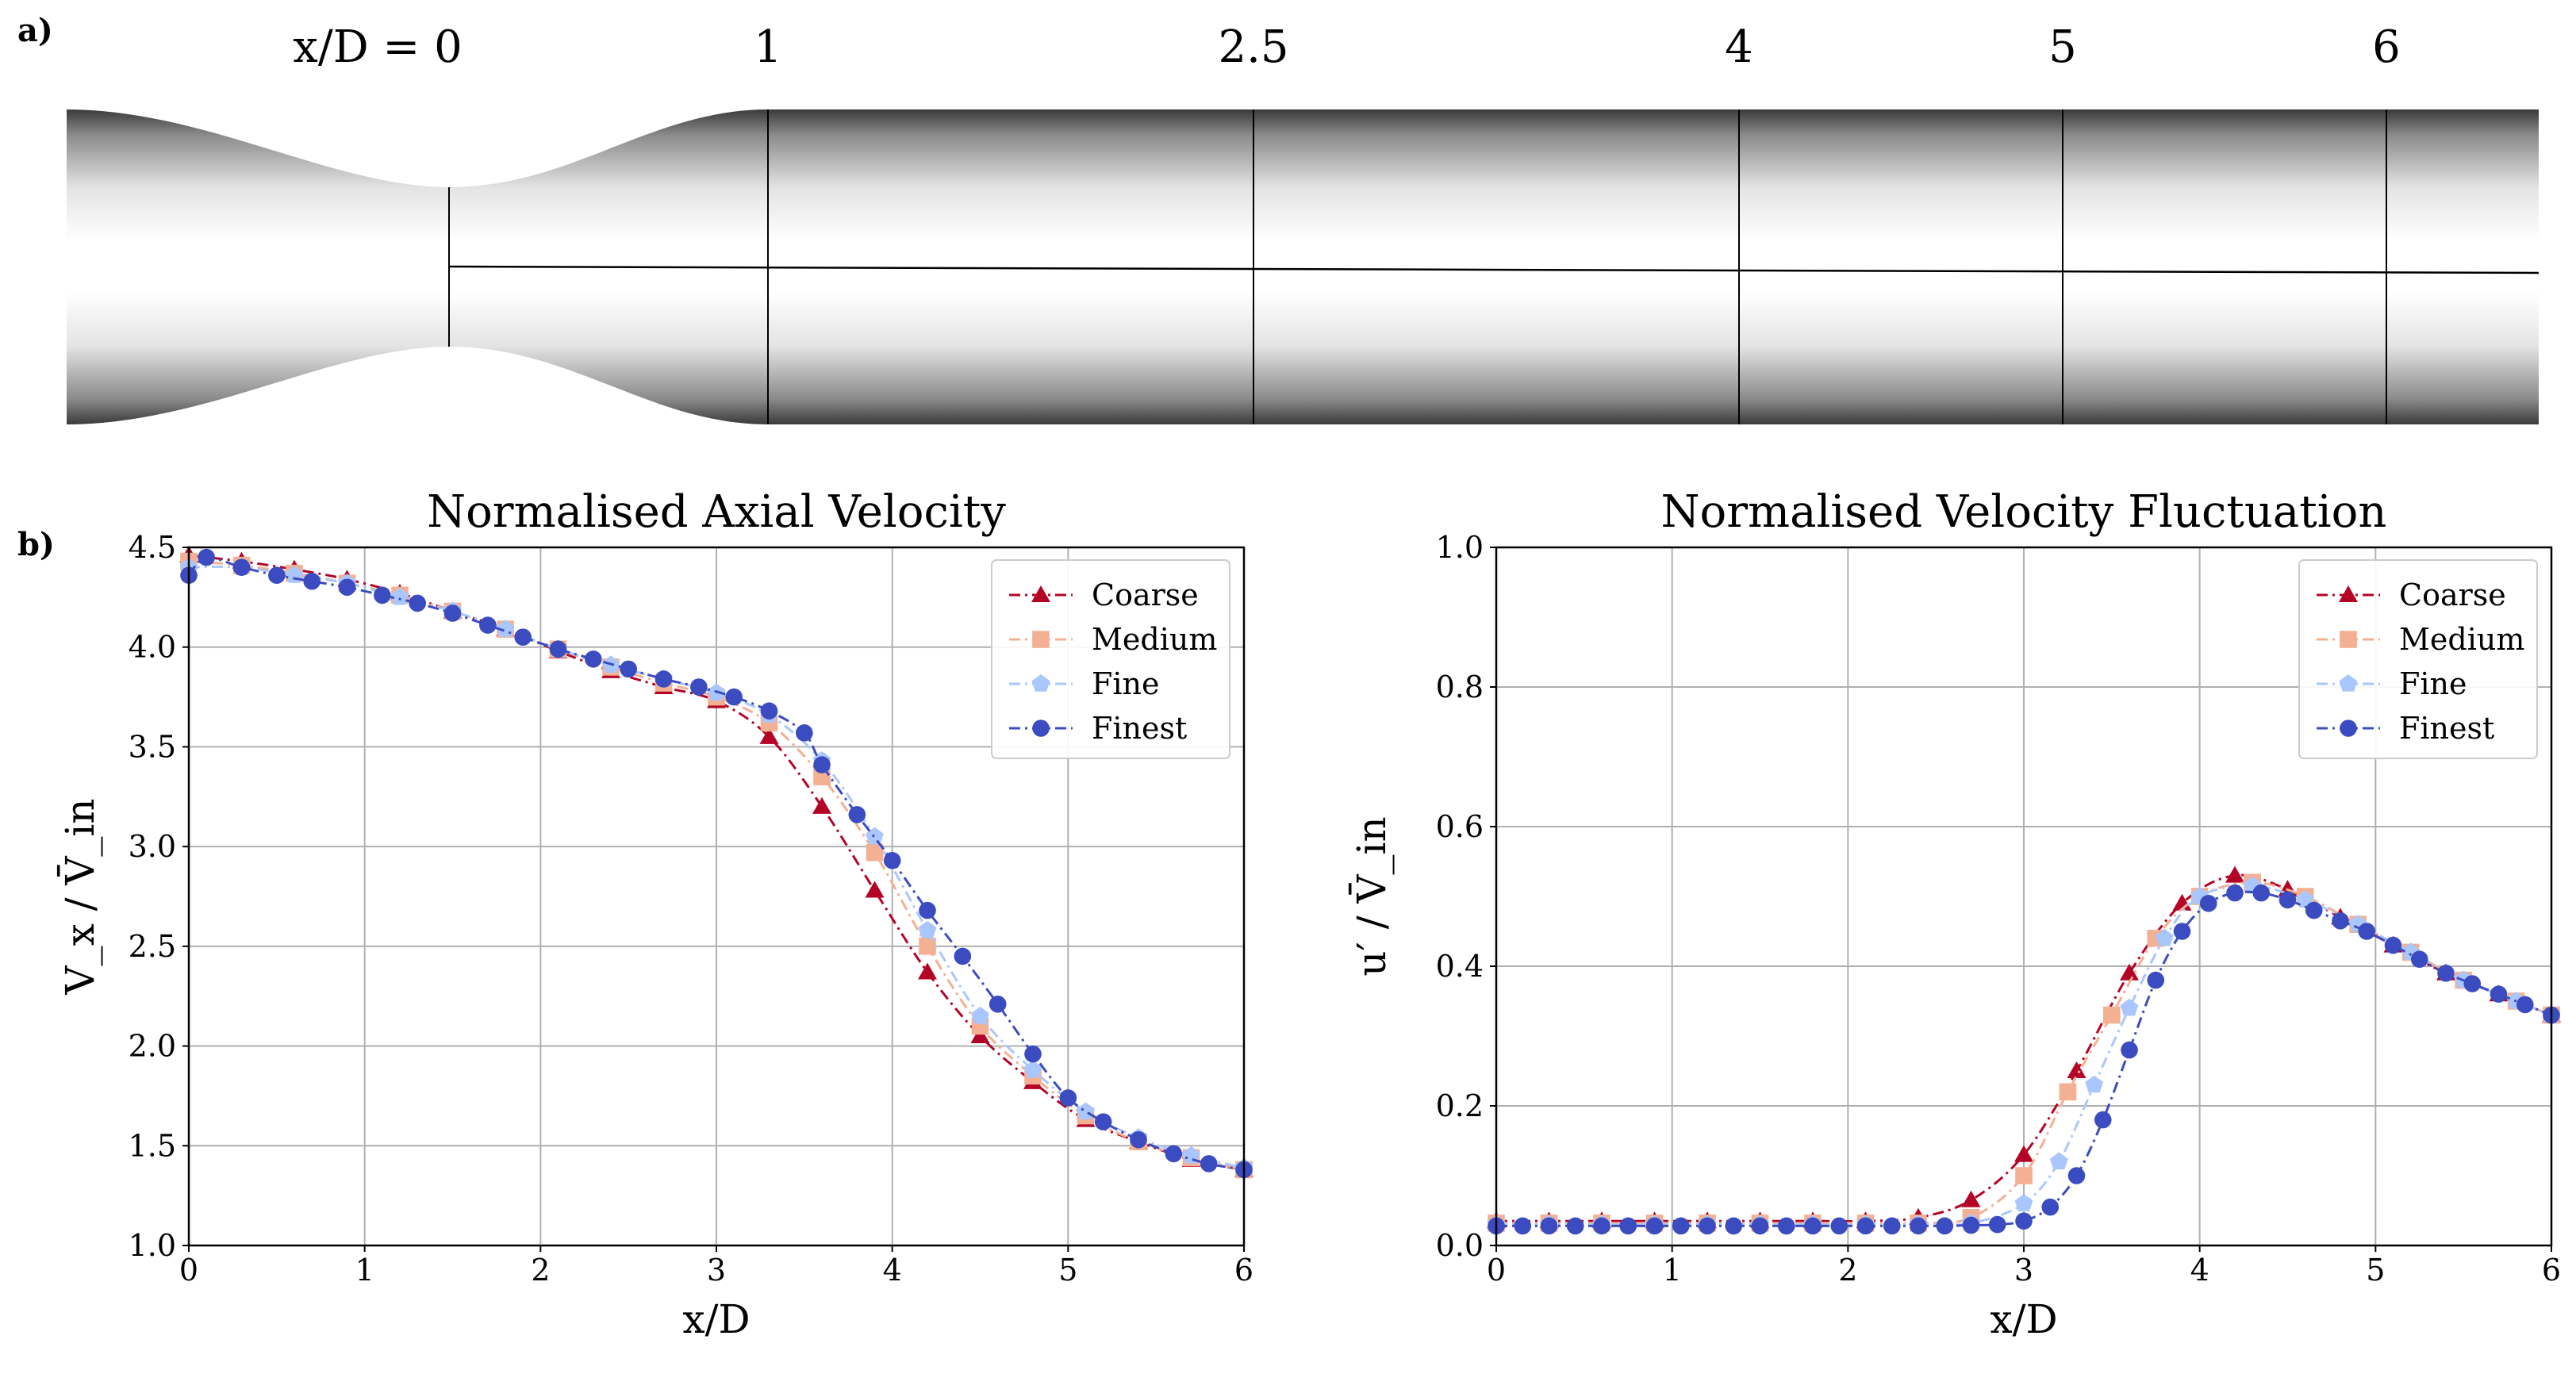  I want to click on section-label: 4, so click(1739, 47).